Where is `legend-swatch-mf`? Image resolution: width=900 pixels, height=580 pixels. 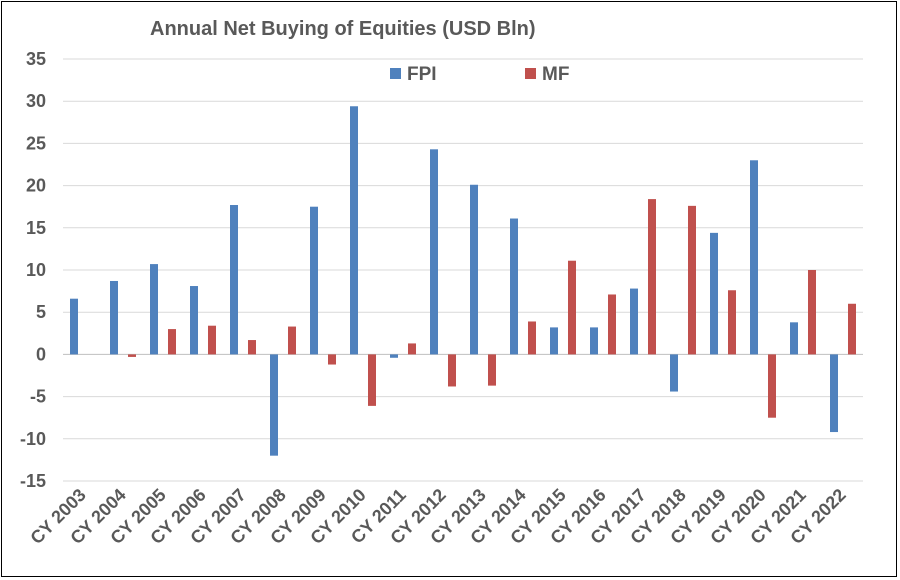 legend-swatch-mf is located at coordinates (530, 73).